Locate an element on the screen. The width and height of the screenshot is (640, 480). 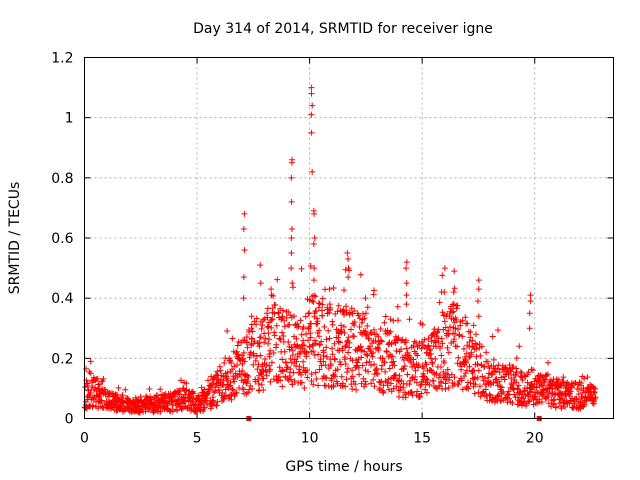
x-axis-label: GPS time / hours is located at coordinates (343, 467).